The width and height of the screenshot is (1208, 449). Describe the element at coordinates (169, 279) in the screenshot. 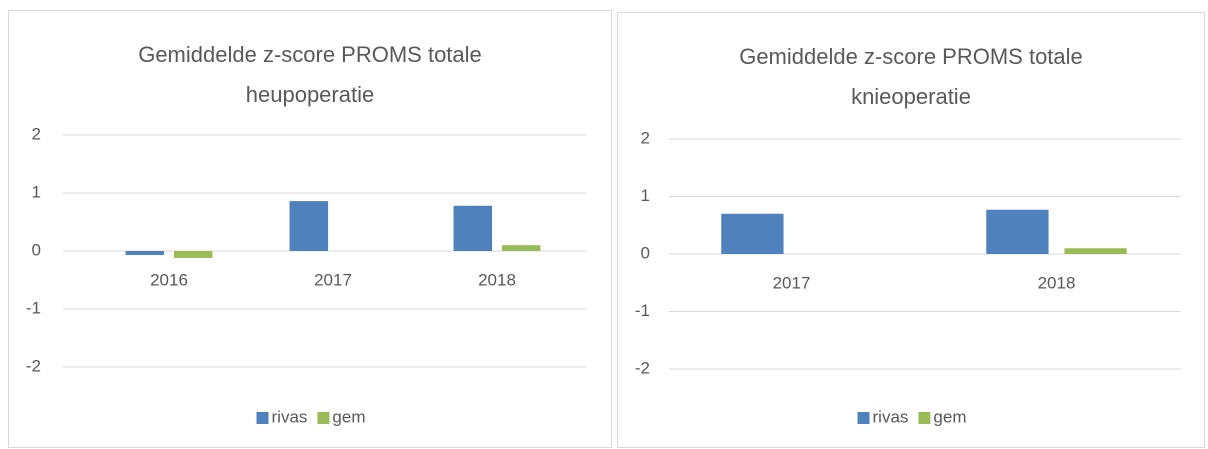

I see `x-tick-label: 2016` at that location.